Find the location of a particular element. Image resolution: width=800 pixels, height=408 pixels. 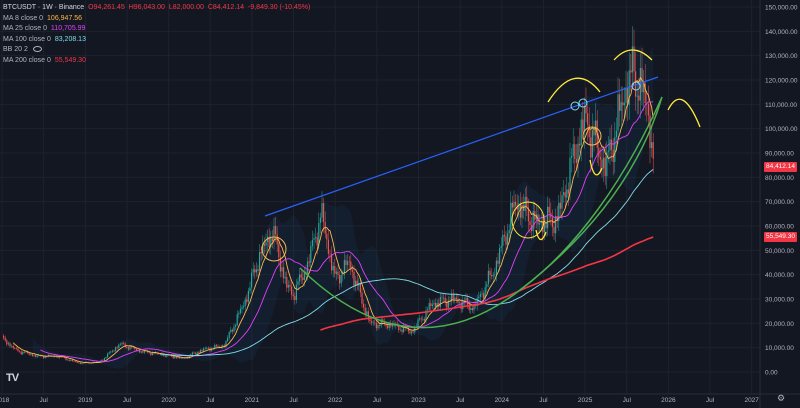

time-tick-label: 2021 is located at coordinates (252, 400).